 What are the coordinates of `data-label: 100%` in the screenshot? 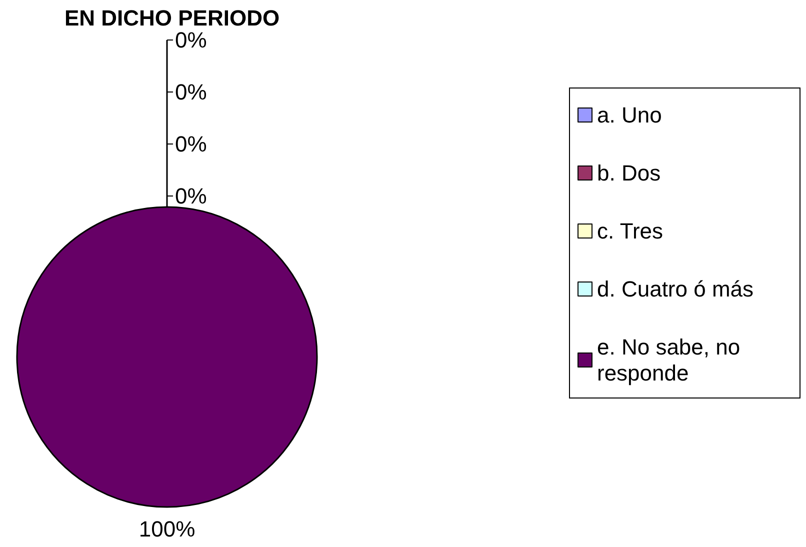 It's located at (167, 529).